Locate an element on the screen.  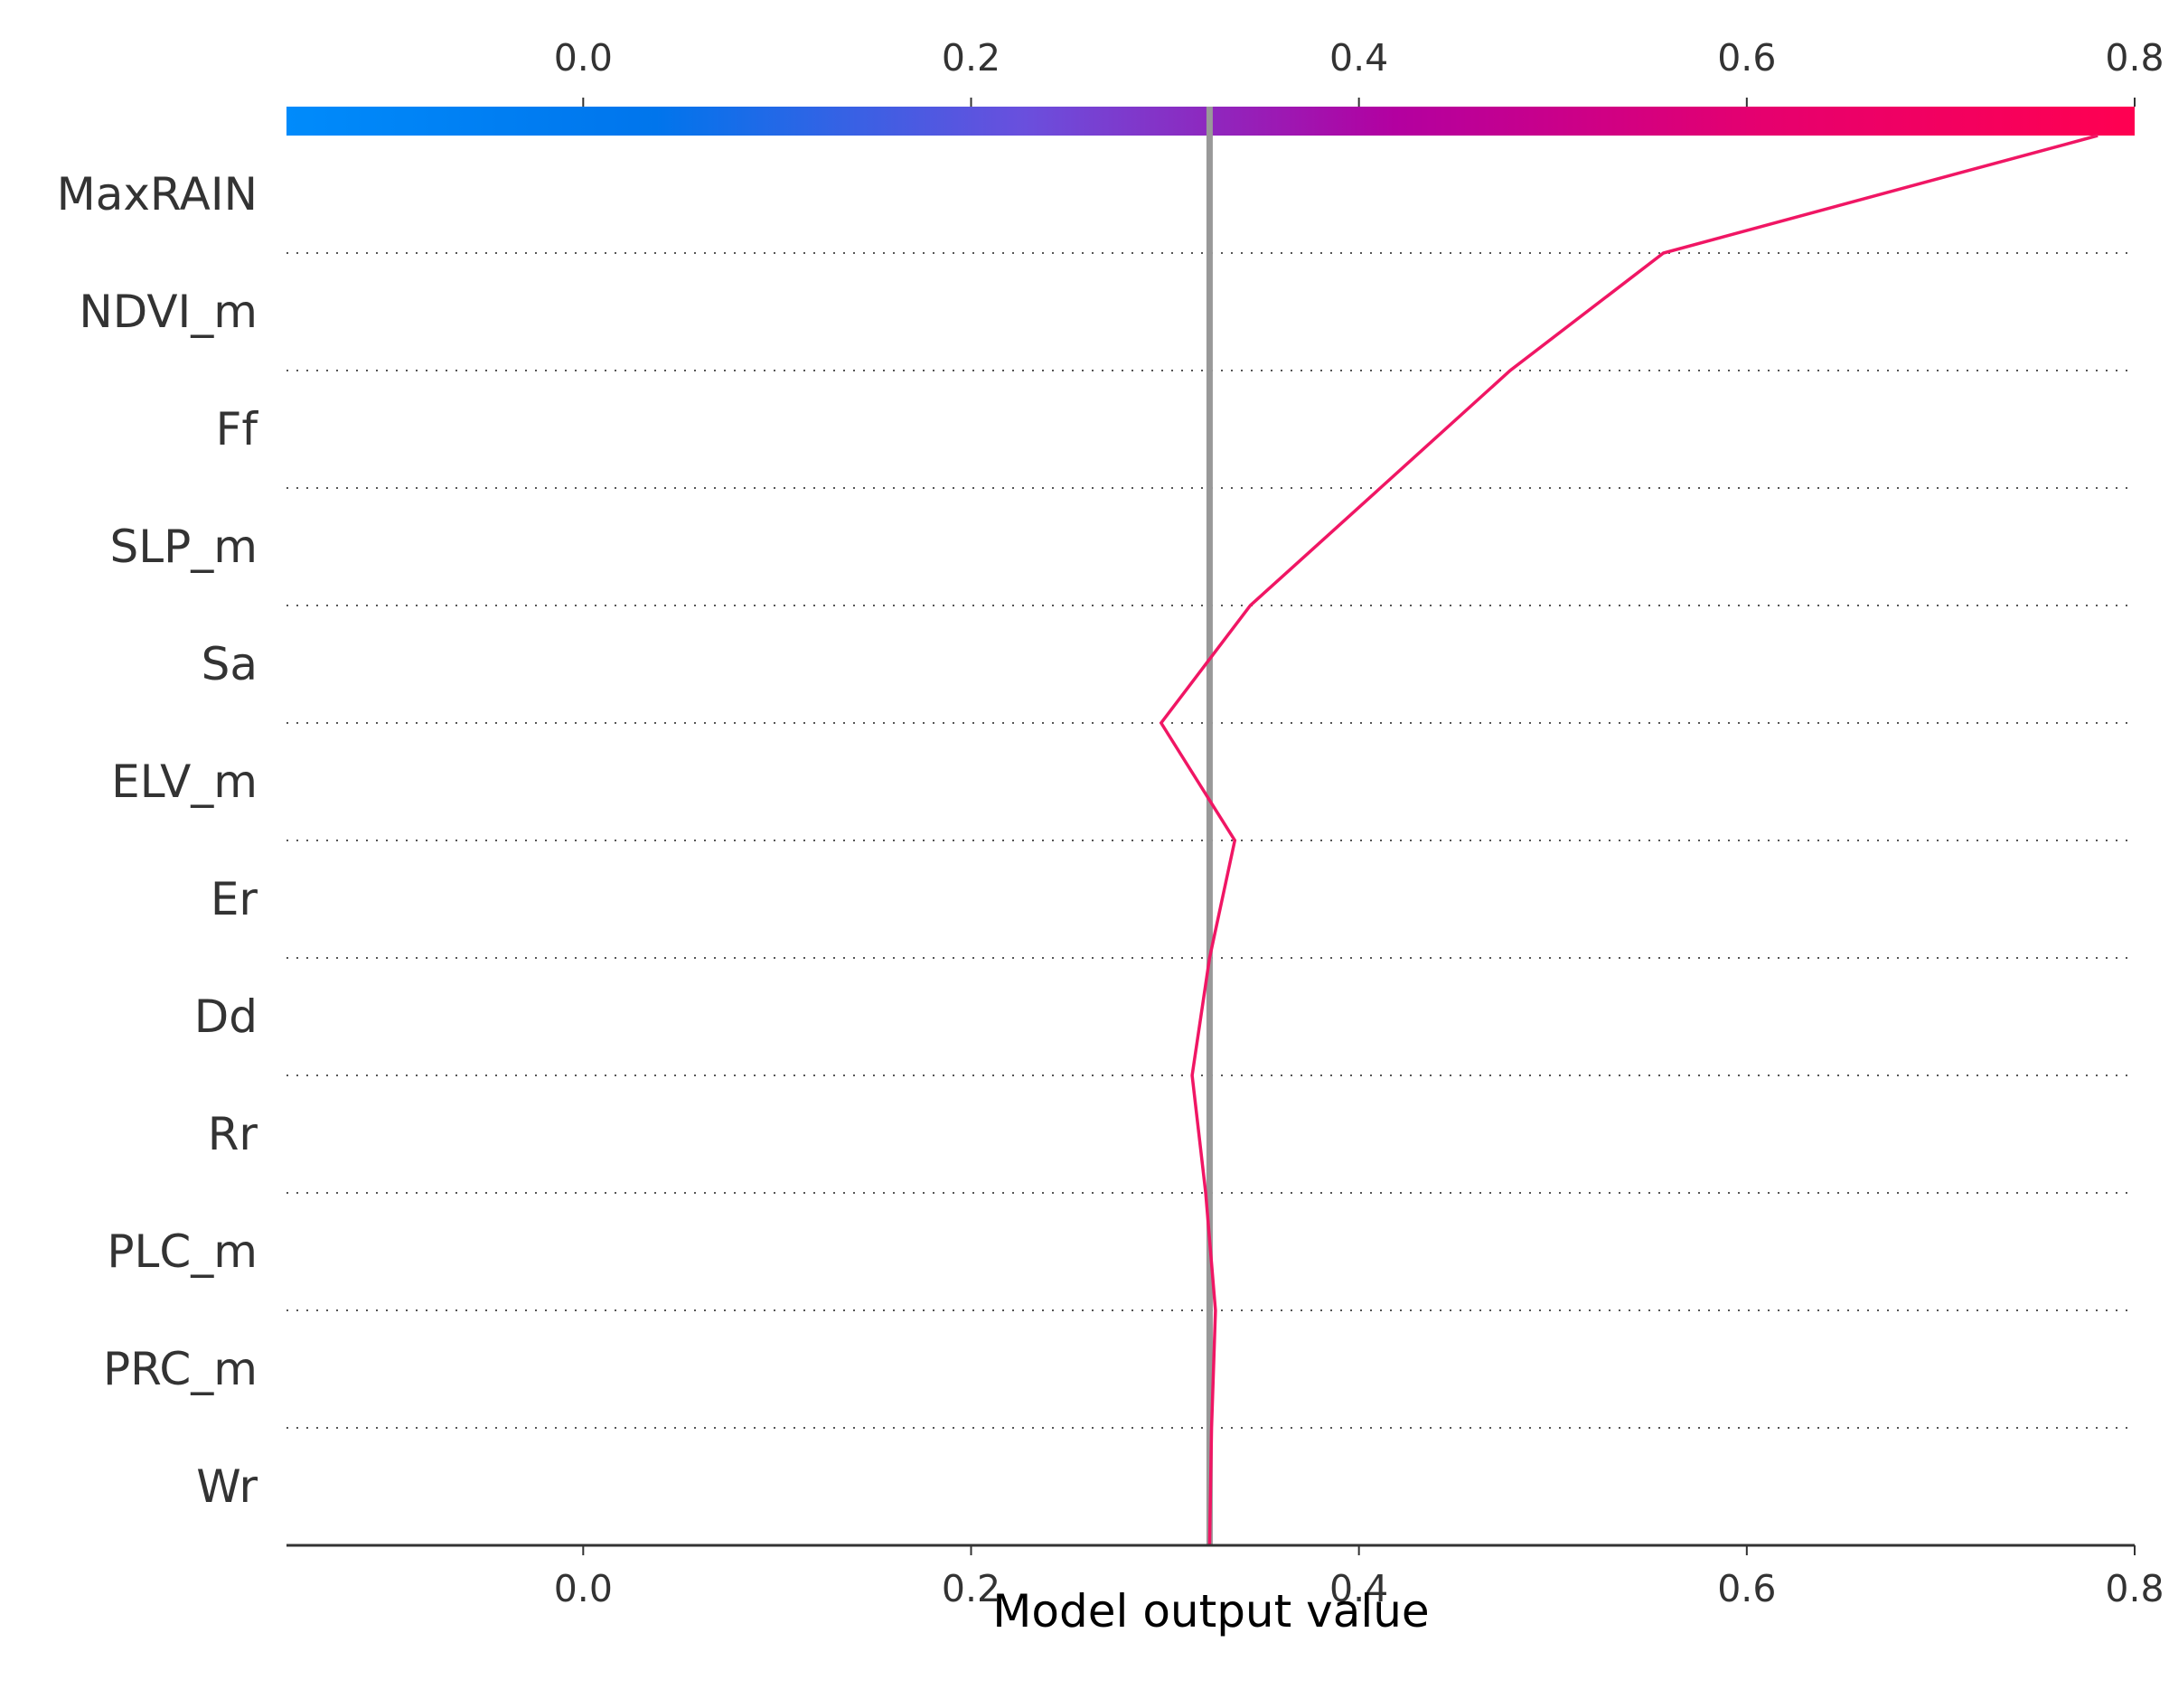
x-tick-label: 0.0 is located at coordinates (584, 1588).